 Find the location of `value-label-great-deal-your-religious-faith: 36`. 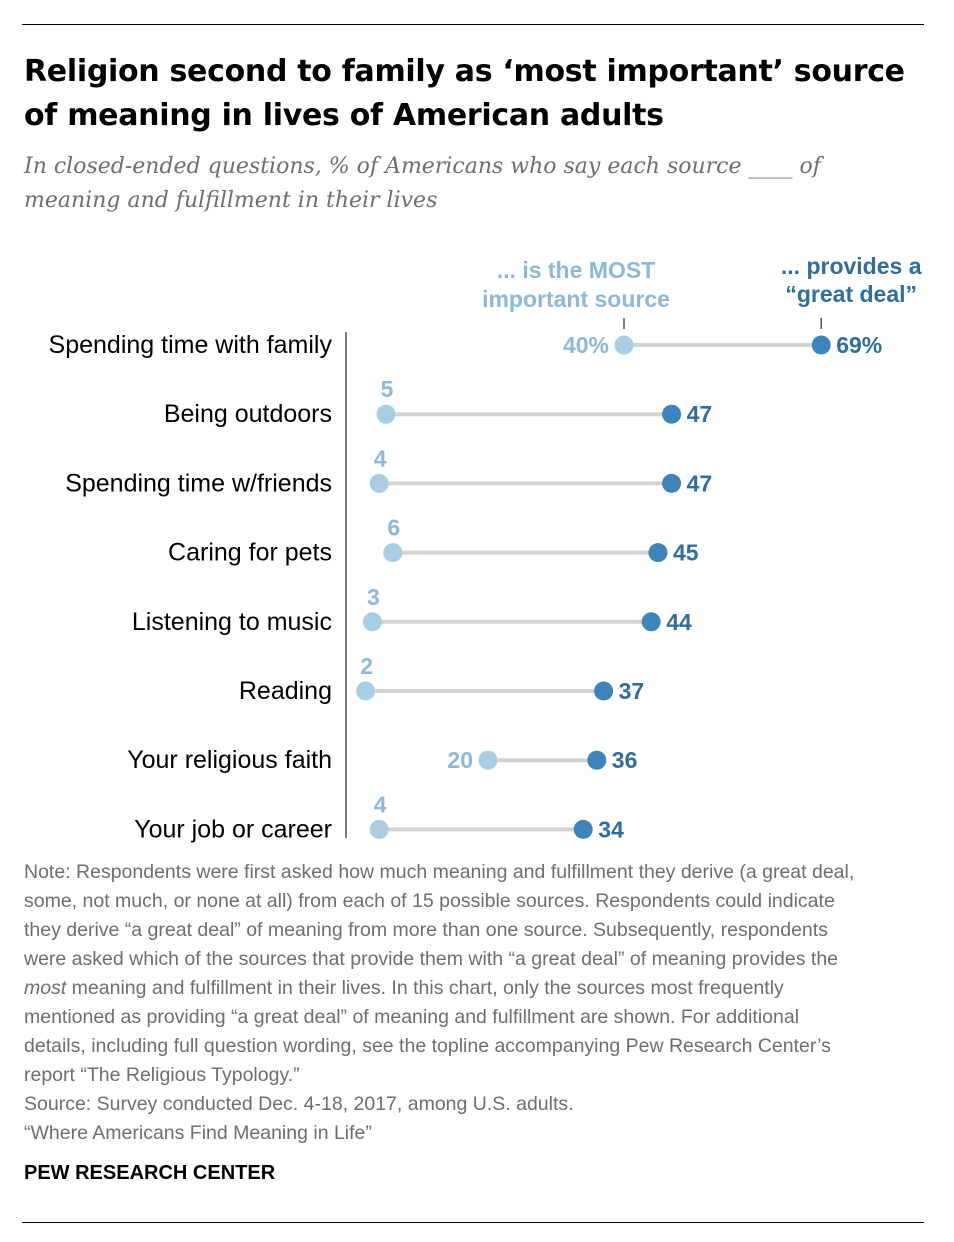

value-label-great-deal-your-religious-faith: 36 is located at coordinates (625, 760).